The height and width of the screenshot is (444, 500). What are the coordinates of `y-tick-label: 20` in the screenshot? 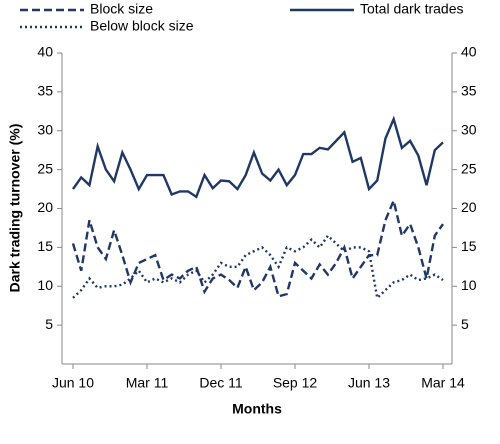 It's located at (45, 207).